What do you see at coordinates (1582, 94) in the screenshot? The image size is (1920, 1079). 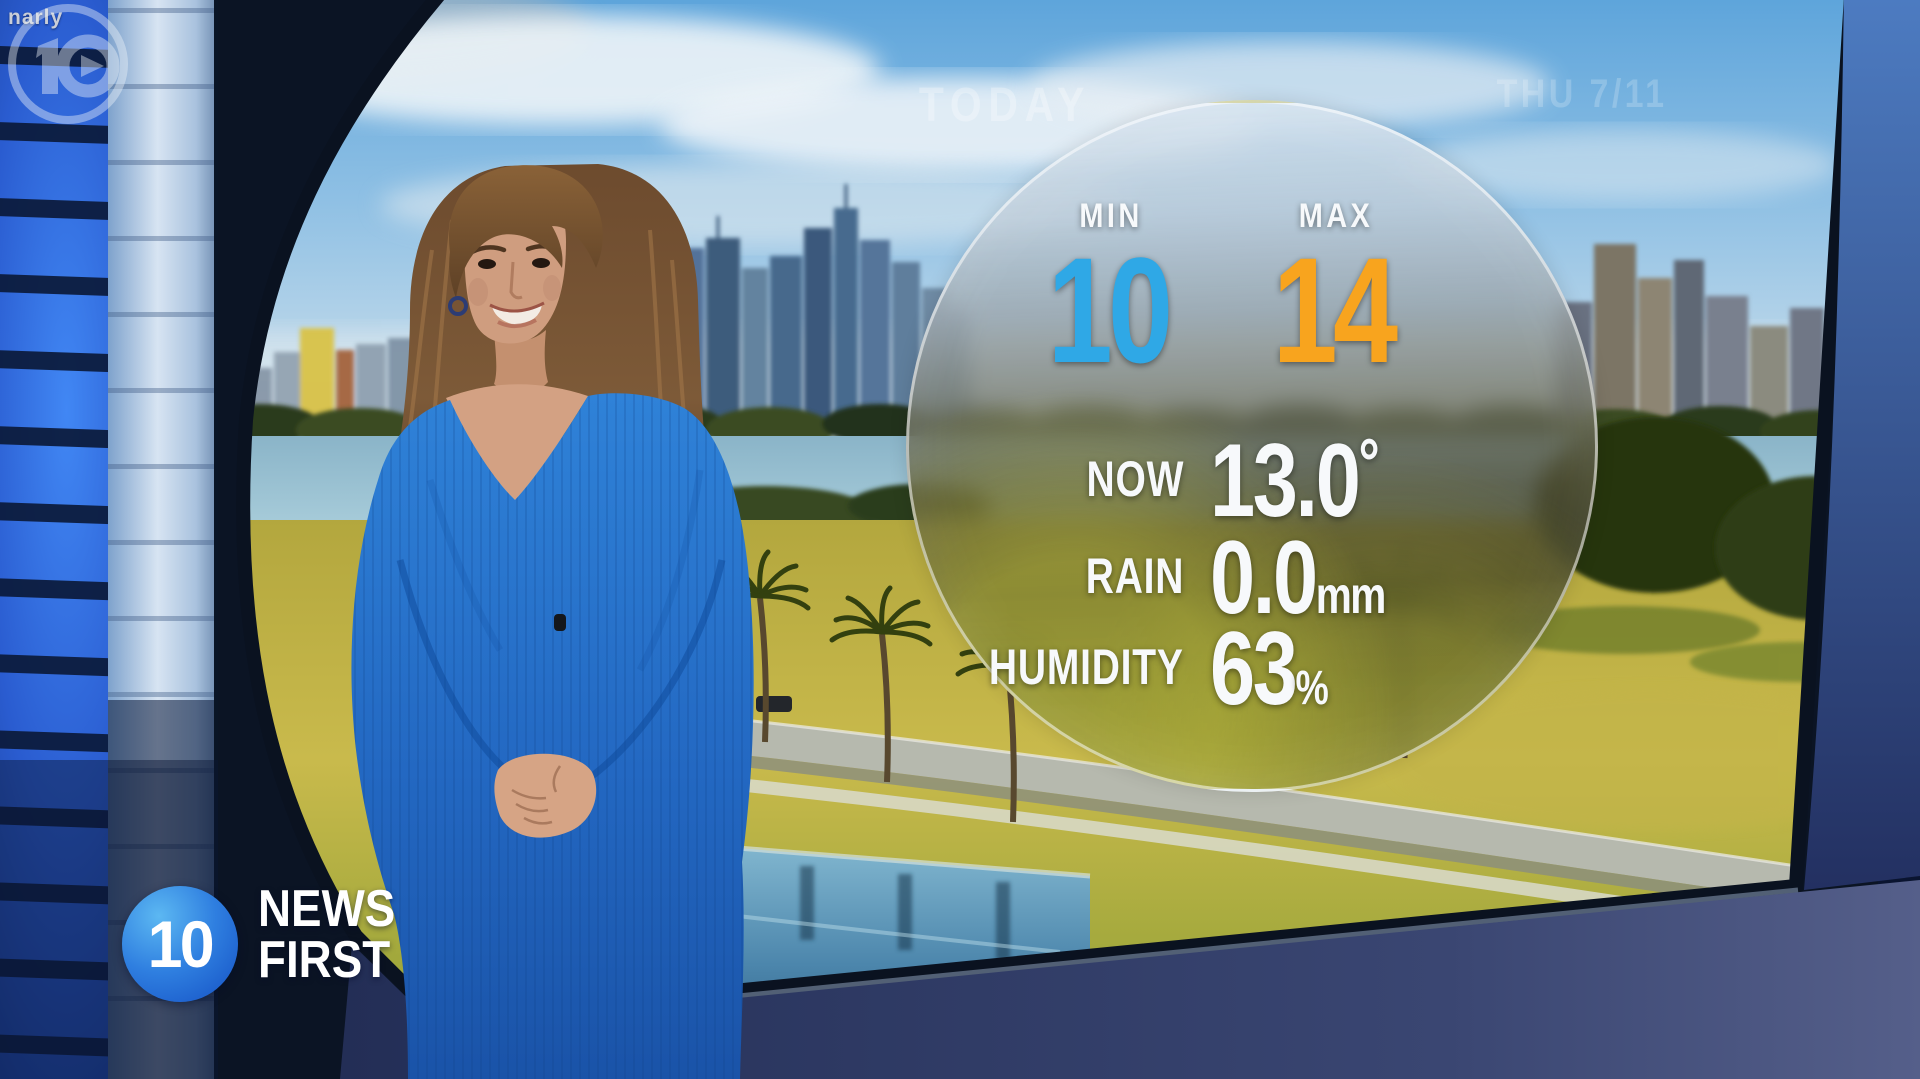 I see `day-watermark: THU 7/11` at bounding box center [1582, 94].